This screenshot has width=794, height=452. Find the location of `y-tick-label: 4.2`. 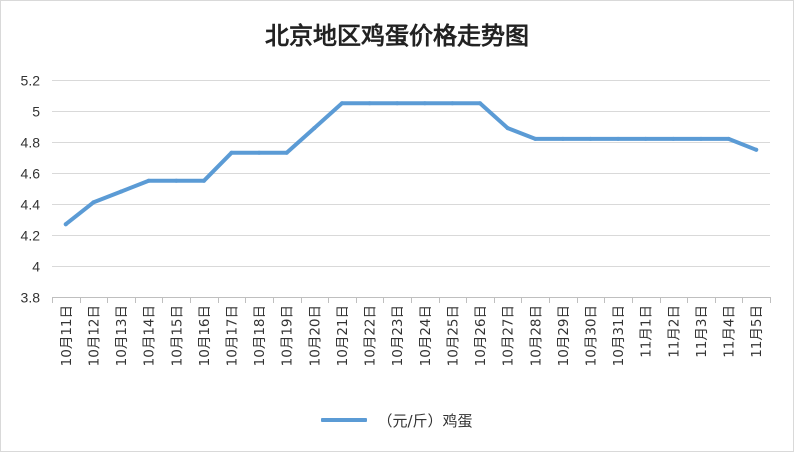

y-tick-label: 4.2 is located at coordinates (31, 236).